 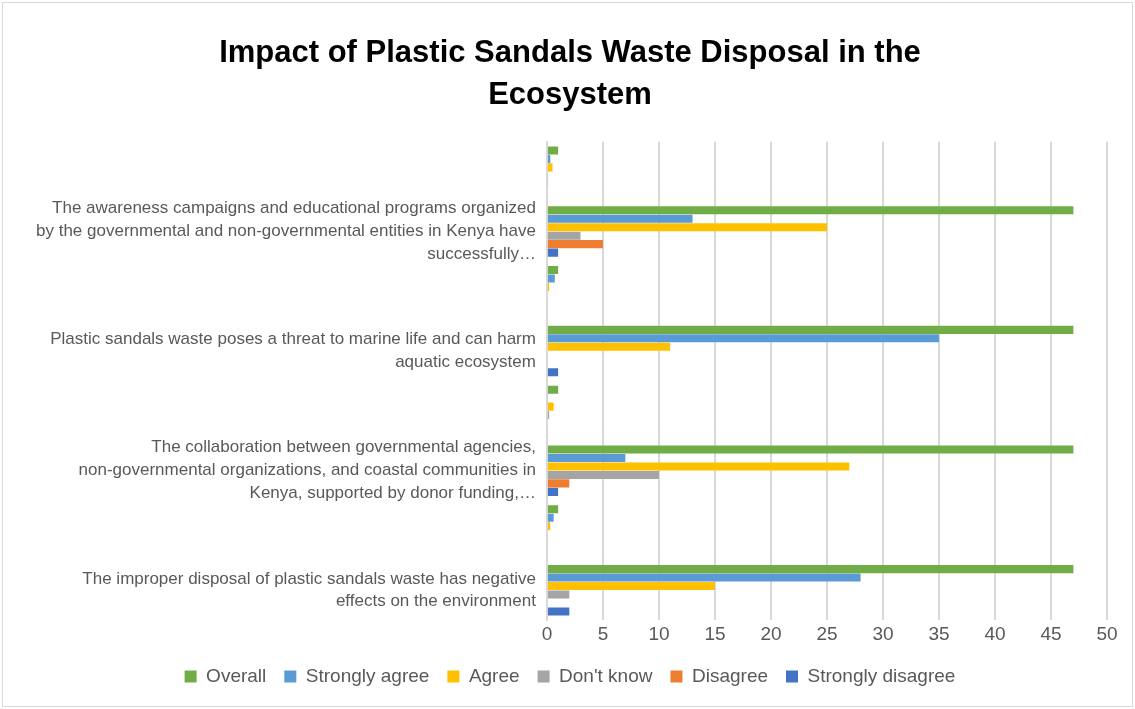 I want to click on legend-label: Strongly agree, so click(x=367, y=675).